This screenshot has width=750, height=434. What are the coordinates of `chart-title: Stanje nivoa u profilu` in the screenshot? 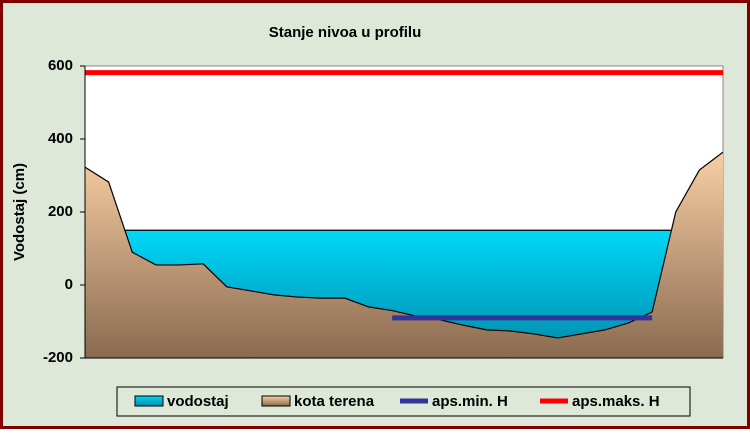 It's located at (345, 32).